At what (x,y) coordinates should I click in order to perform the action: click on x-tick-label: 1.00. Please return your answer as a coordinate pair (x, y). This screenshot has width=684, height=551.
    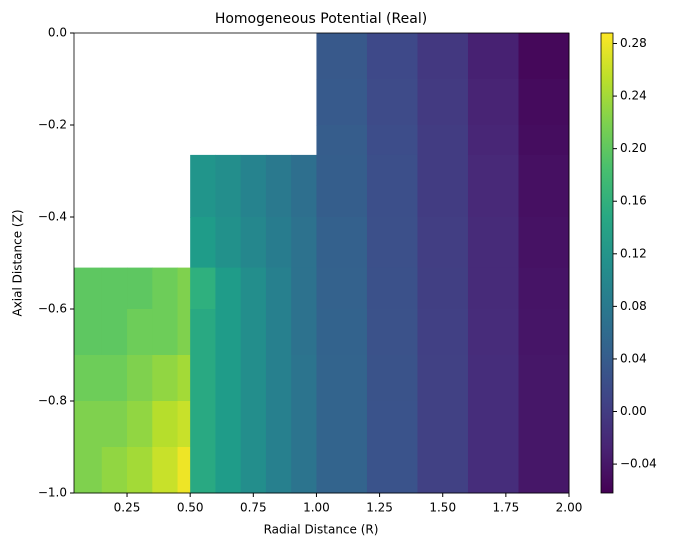
    Looking at the image, I should click on (316, 508).